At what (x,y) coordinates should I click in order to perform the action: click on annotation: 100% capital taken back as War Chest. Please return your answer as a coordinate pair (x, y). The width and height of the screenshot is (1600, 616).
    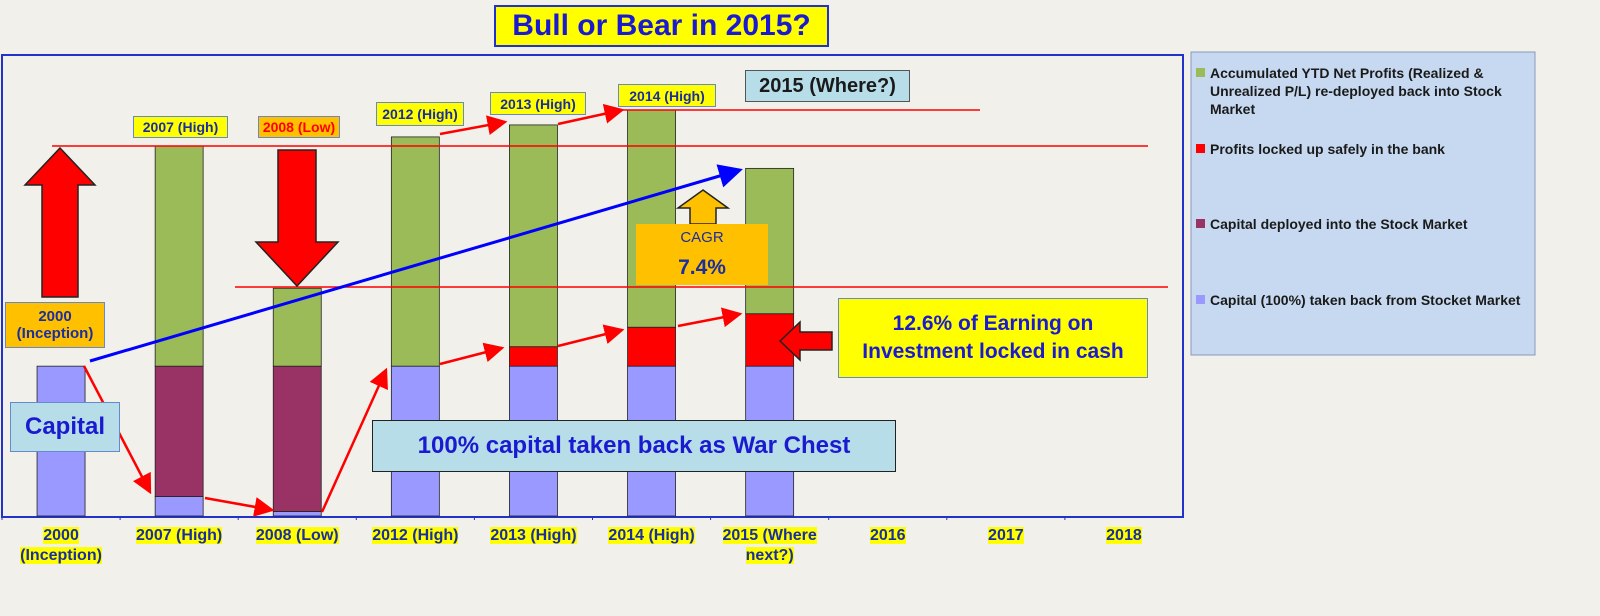
    Looking at the image, I should click on (634, 446).